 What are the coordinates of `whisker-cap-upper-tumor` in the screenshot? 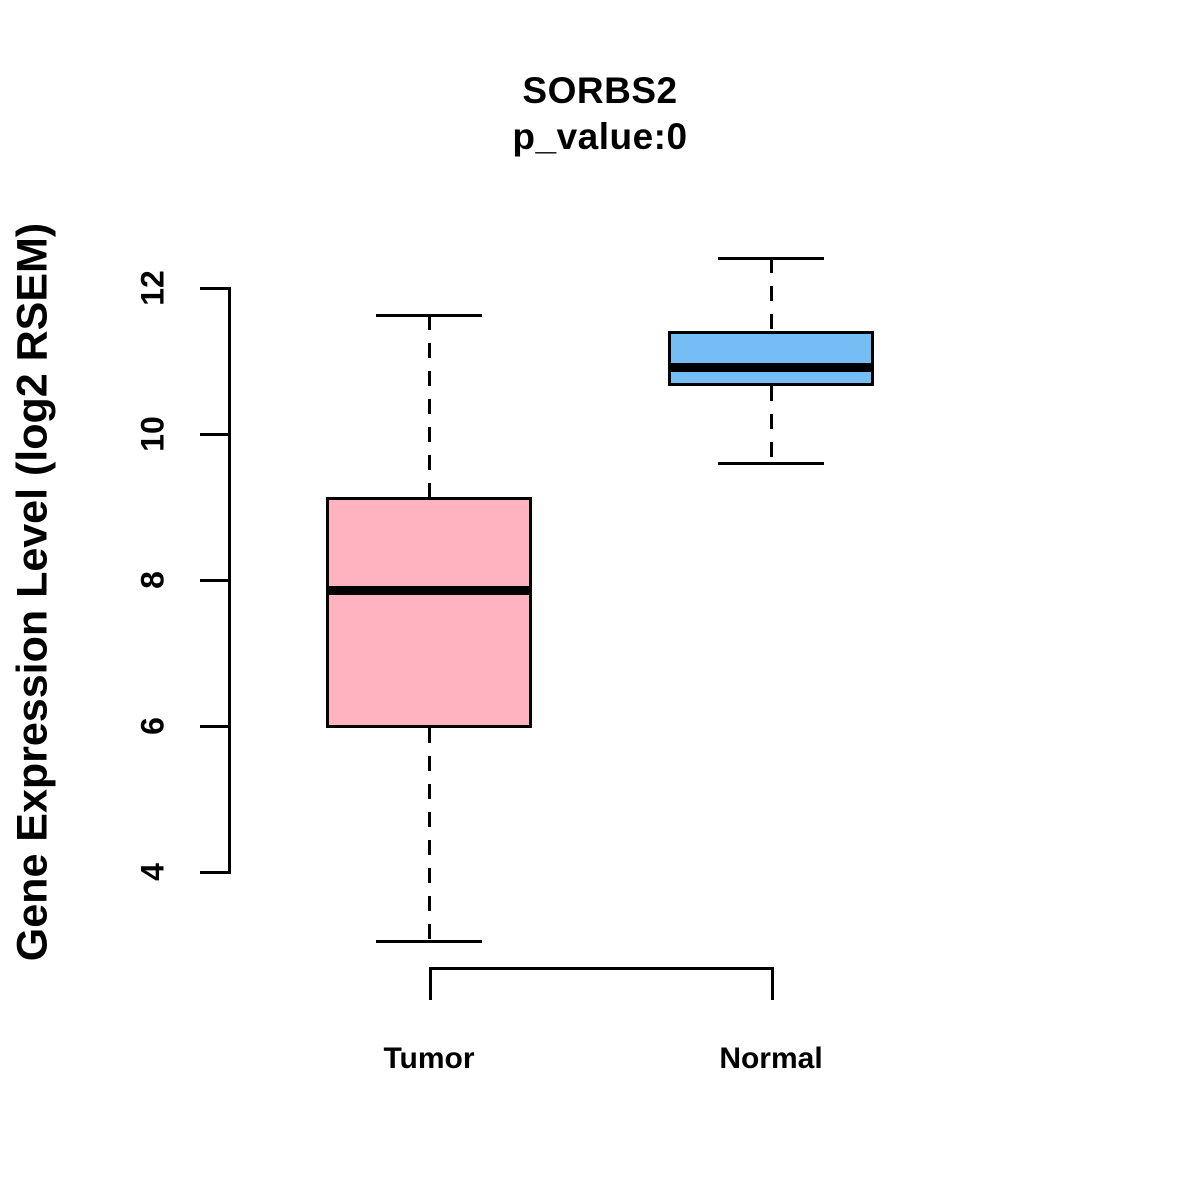 It's located at (429, 315).